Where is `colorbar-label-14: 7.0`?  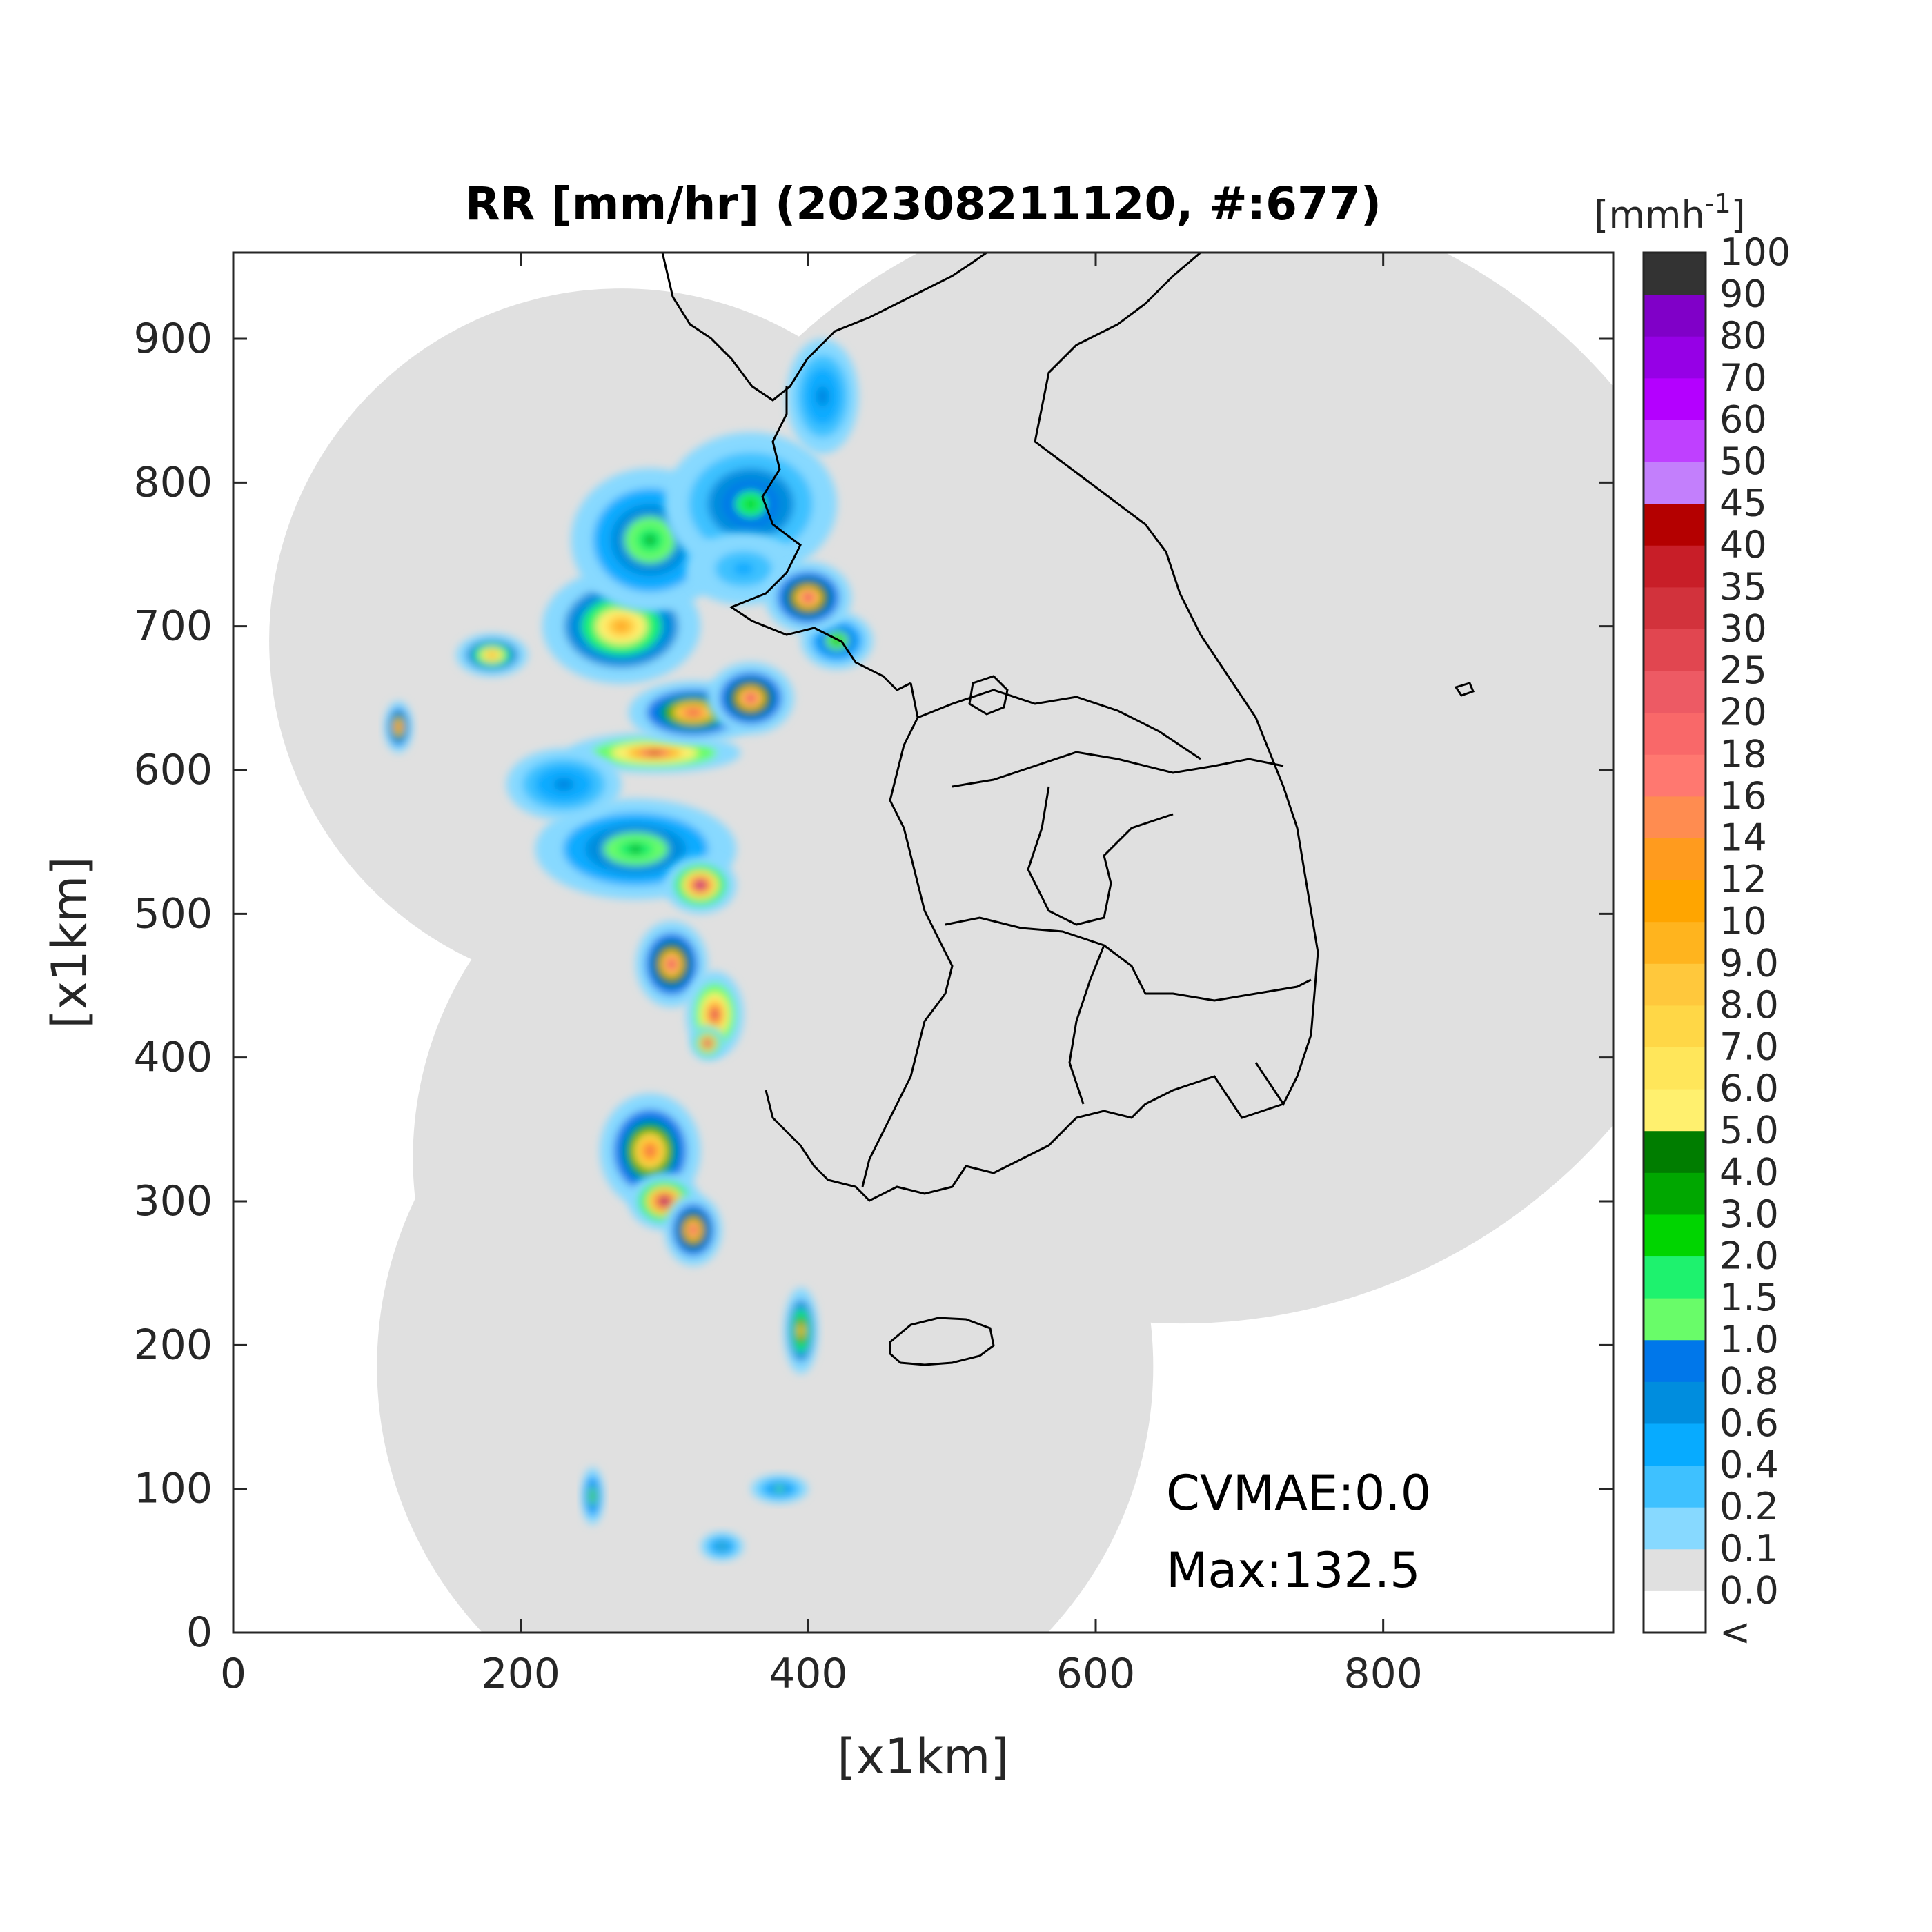
colorbar-label-14: 7.0 is located at coordinates (1749, 1047).